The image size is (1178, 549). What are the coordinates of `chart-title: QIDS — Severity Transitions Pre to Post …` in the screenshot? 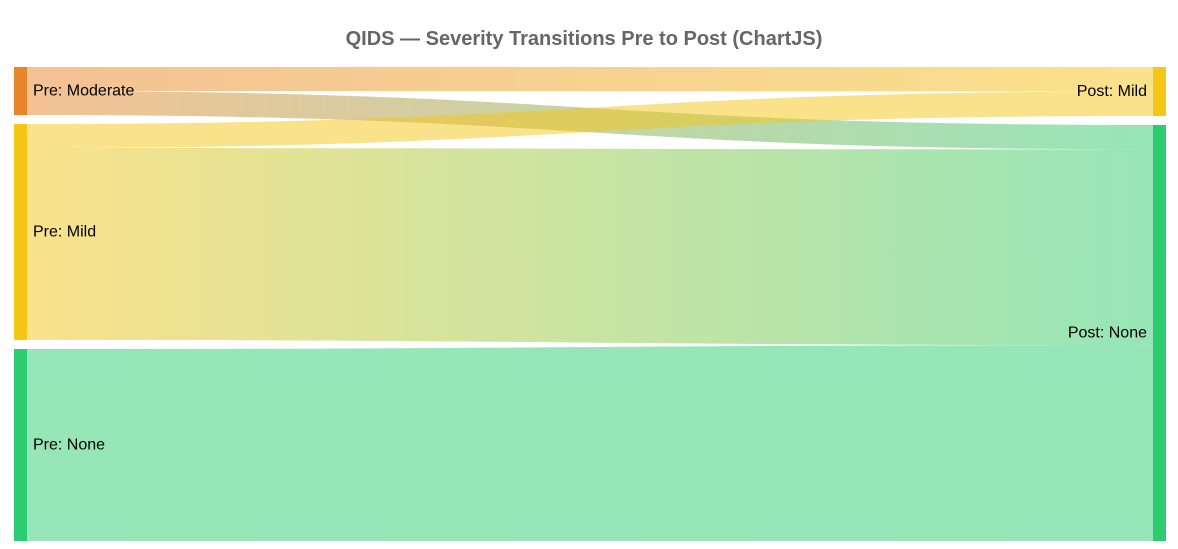 It's located at (584, 39).